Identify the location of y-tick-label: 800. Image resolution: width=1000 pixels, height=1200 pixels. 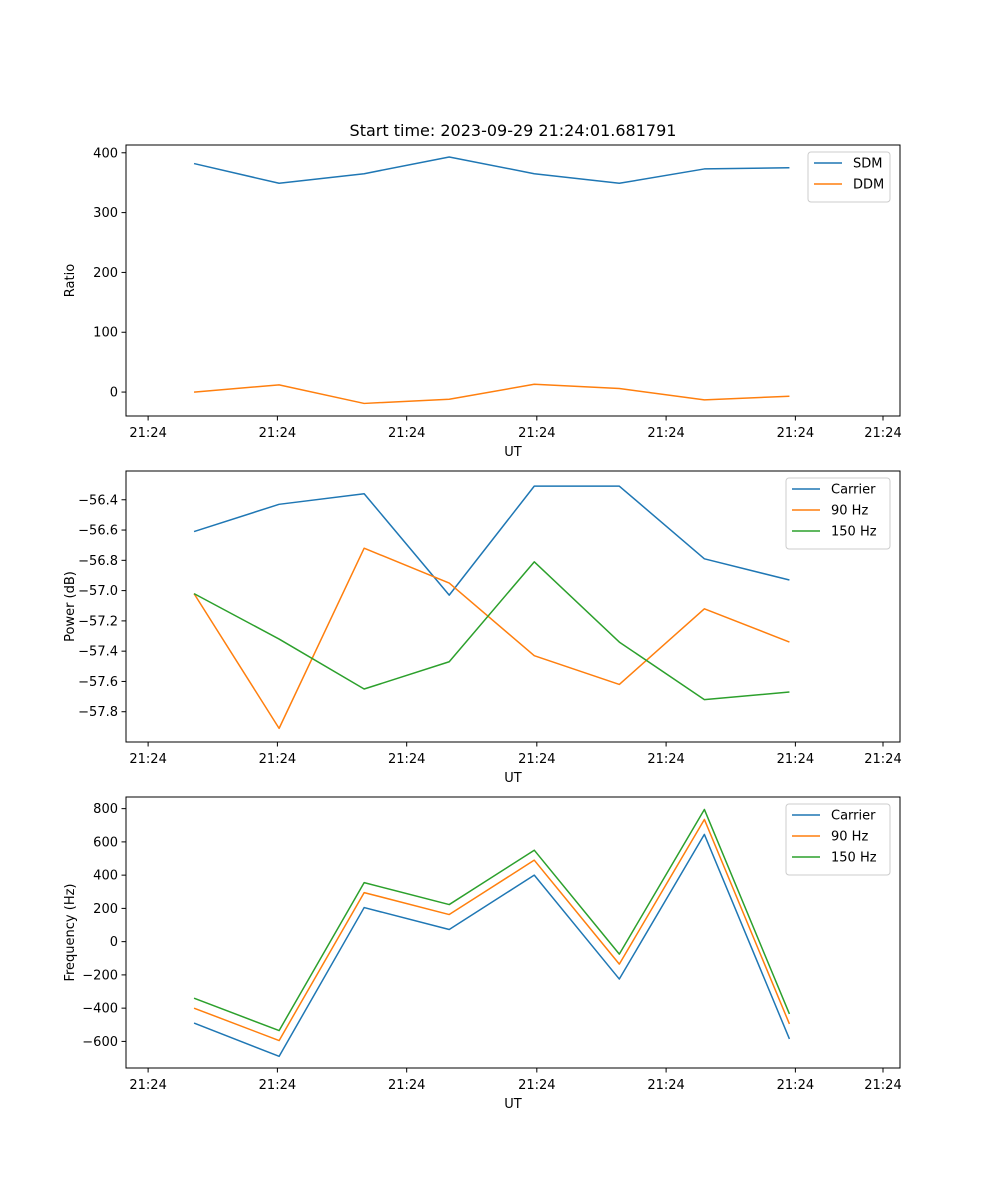
(105, 809).